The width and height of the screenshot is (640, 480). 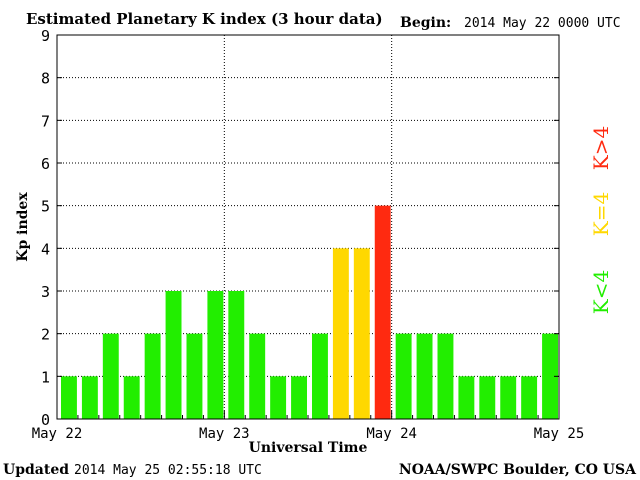 What do you see at coordinates (601, 148) in the screenshot?
I see `legend-high: K>4` at bounding box center [601, 148].